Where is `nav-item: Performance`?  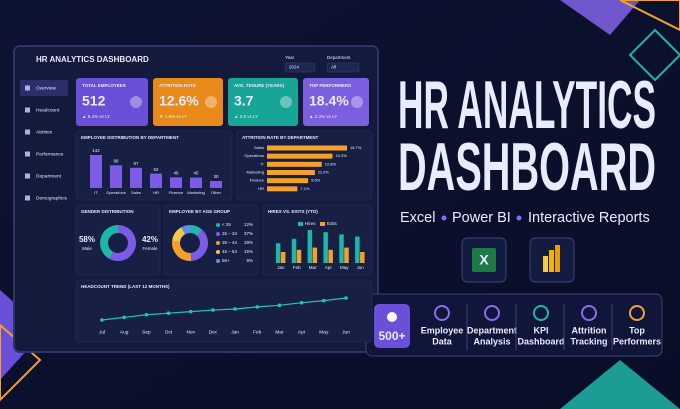
nav-item: Performance is located at coordinates (50, 154).